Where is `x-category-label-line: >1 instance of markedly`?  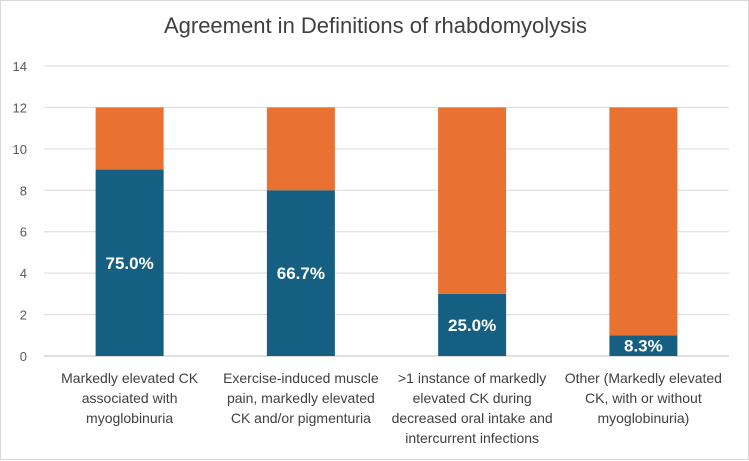 x-category-label-line: >1 instance of markedly is located at coordinates (472, 378).